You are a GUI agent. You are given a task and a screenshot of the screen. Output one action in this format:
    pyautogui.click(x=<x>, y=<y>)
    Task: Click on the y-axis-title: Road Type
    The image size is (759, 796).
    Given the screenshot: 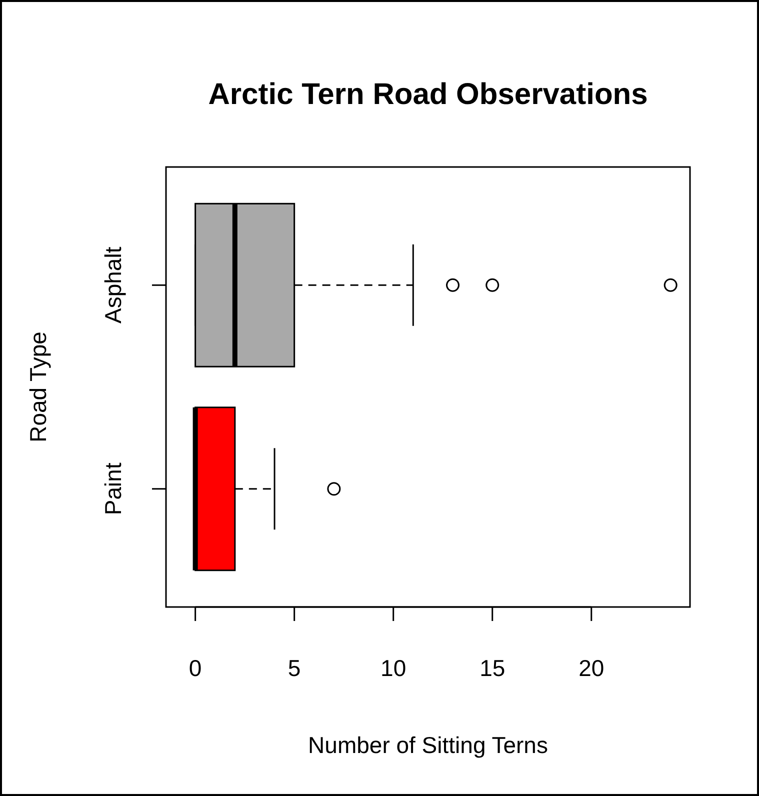 What is the action you would take?
    pyautogui.click(x=38, y=387)
    